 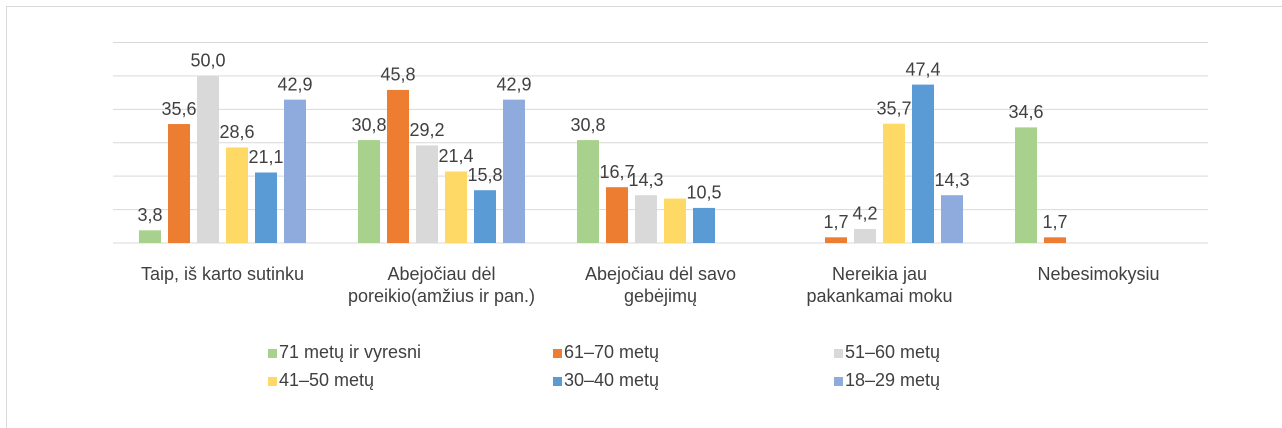 What do you see at coordinates (236, 132) in the screenshot?
I see `data-label: 28,6` at bounding box center [236, 132].